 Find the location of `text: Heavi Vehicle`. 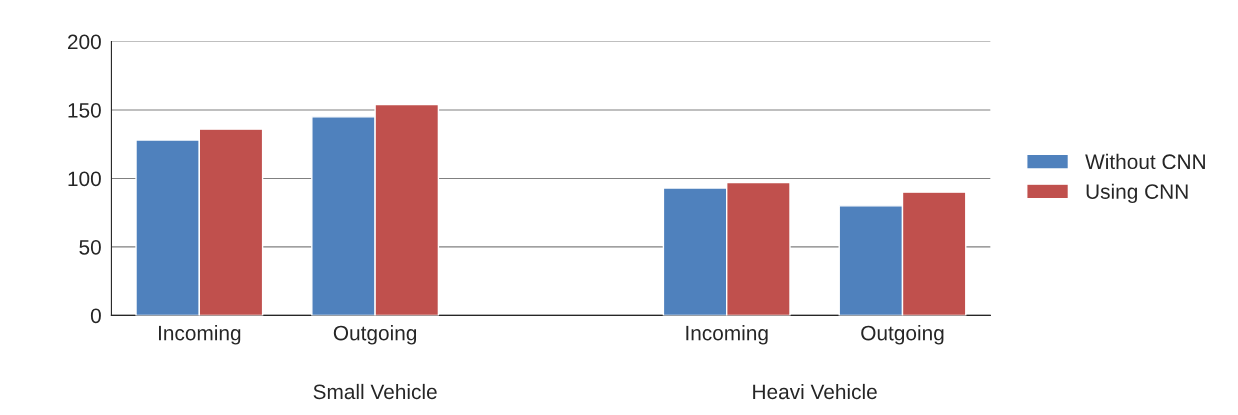

text: Heavi Vehicle is located at coordinates (815, 391).